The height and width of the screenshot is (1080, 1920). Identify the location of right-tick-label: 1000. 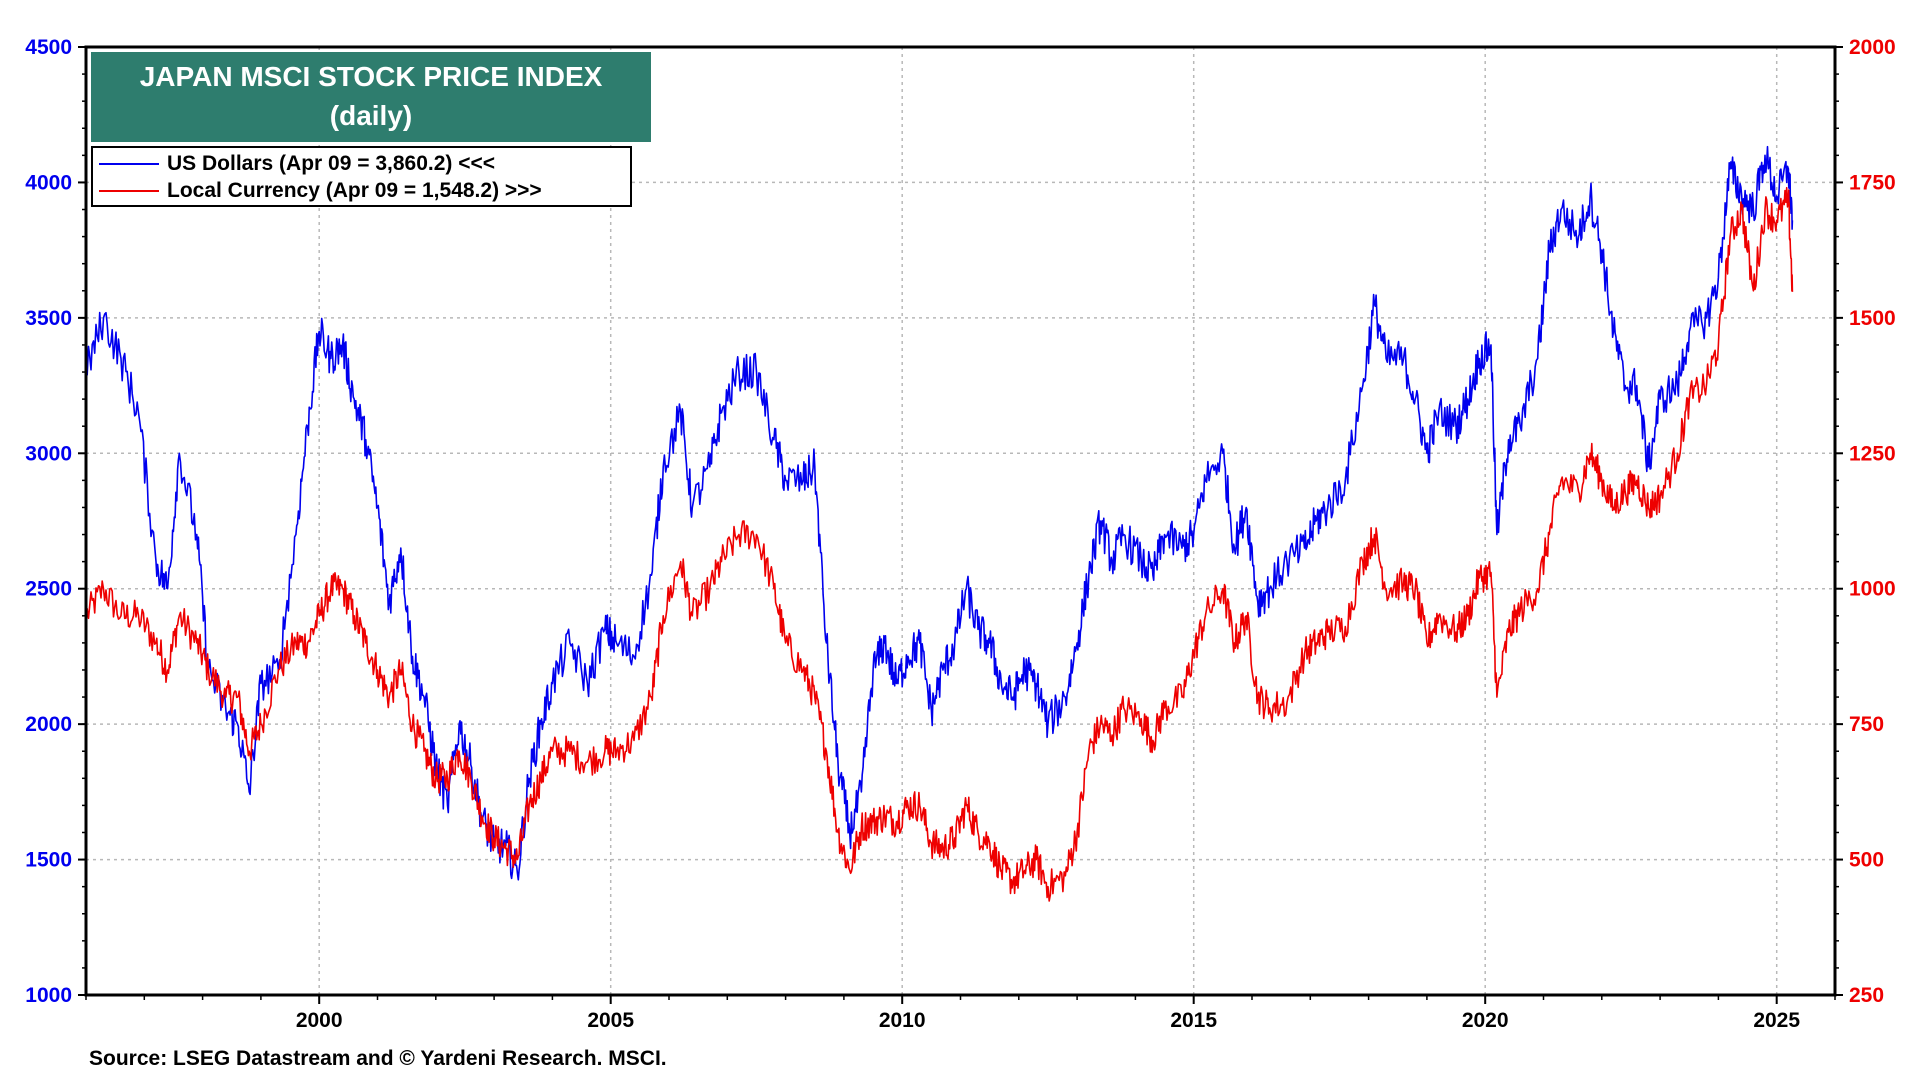
(1872, 589).